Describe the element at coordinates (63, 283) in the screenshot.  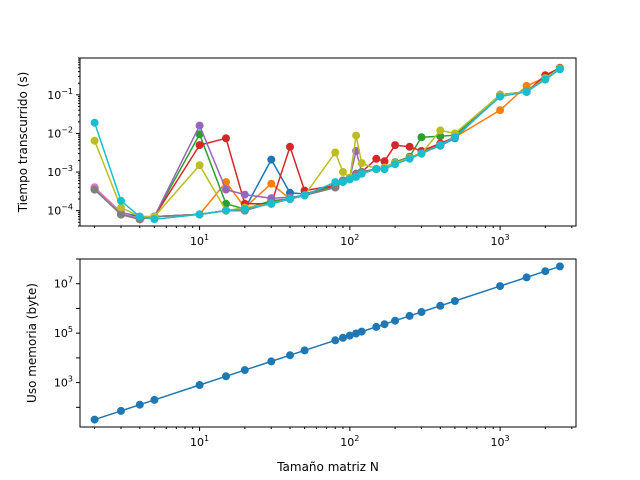
I see `memory-usage-y-tick-label: 10⁷` at that location.